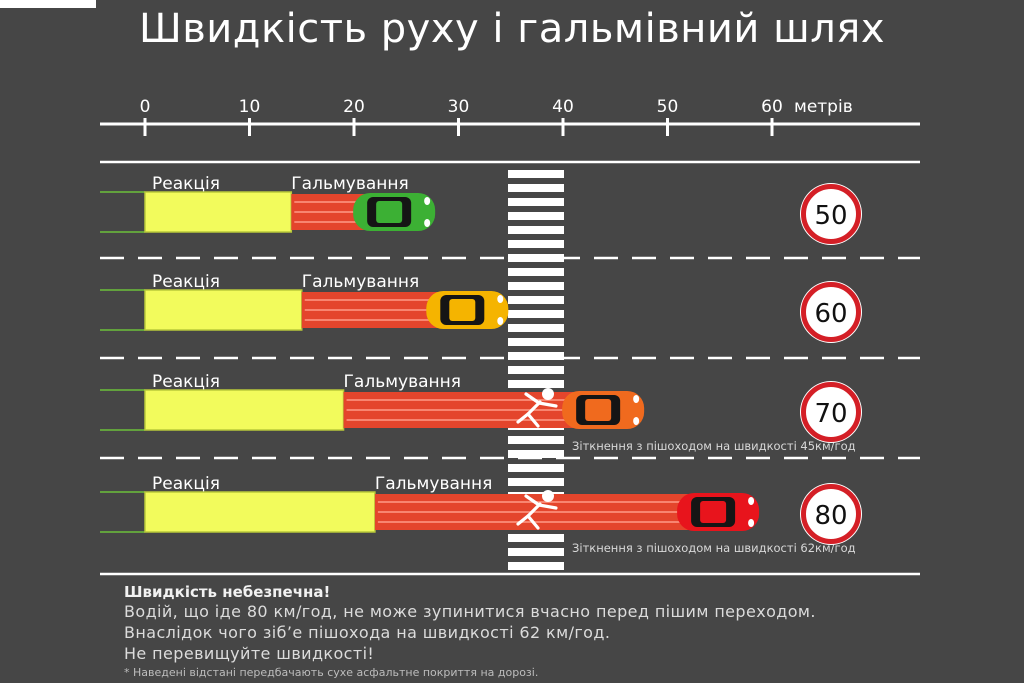 Image resolution: width=1024 pixels, height=683 pixels. What do you see at coordinates (249, 653) in the screenshot?
I see `footer-line-3: Не перевищуйте швидкості!` at bounding box center [249, 653].